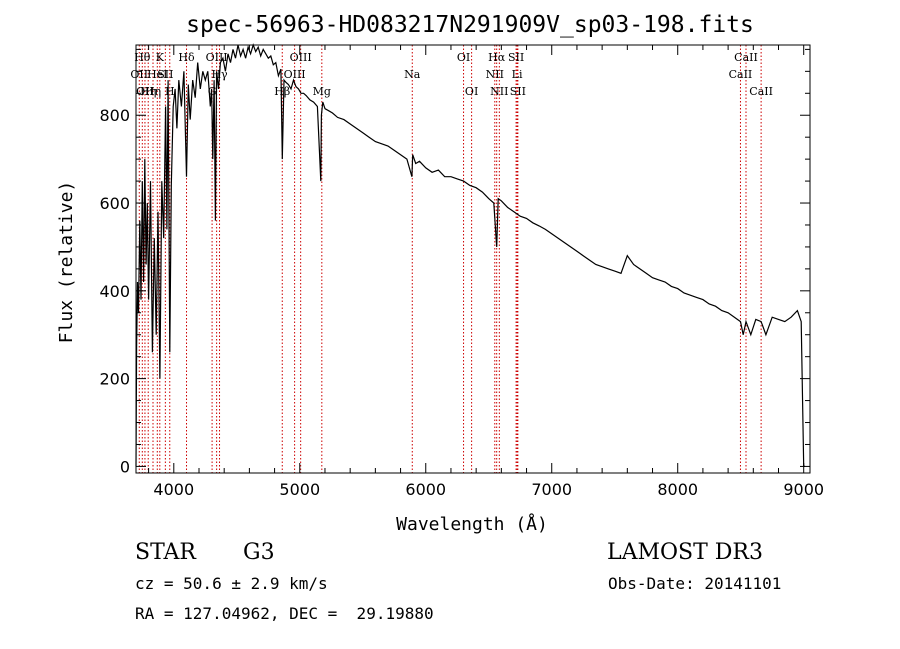 The height and width of the screenshot is (649, 900). What do you see at coordinates (66, 262) in the screenshot?
I see `y-axis-label: Flux (relative)` at bounding box center [66, 262].